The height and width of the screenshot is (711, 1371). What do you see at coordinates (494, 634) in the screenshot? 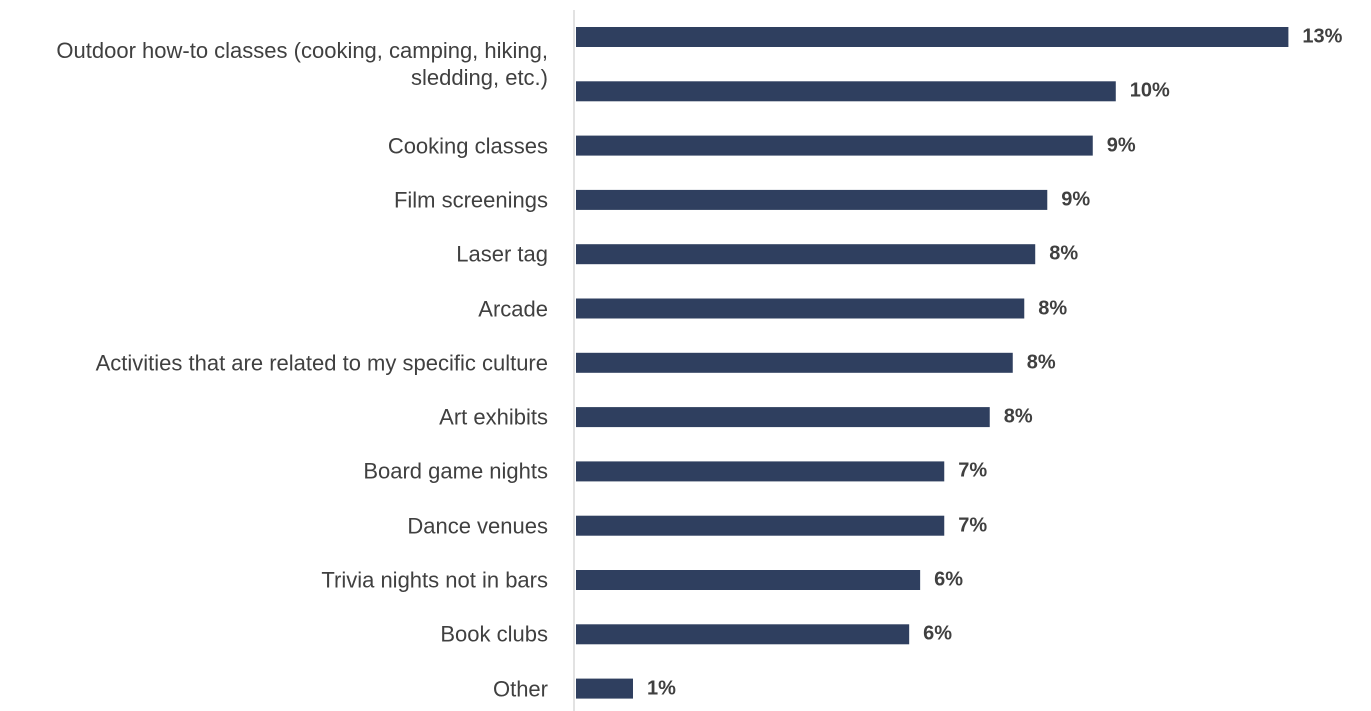
I see `category-label: Book clubs` at bounding box center [494, 634].